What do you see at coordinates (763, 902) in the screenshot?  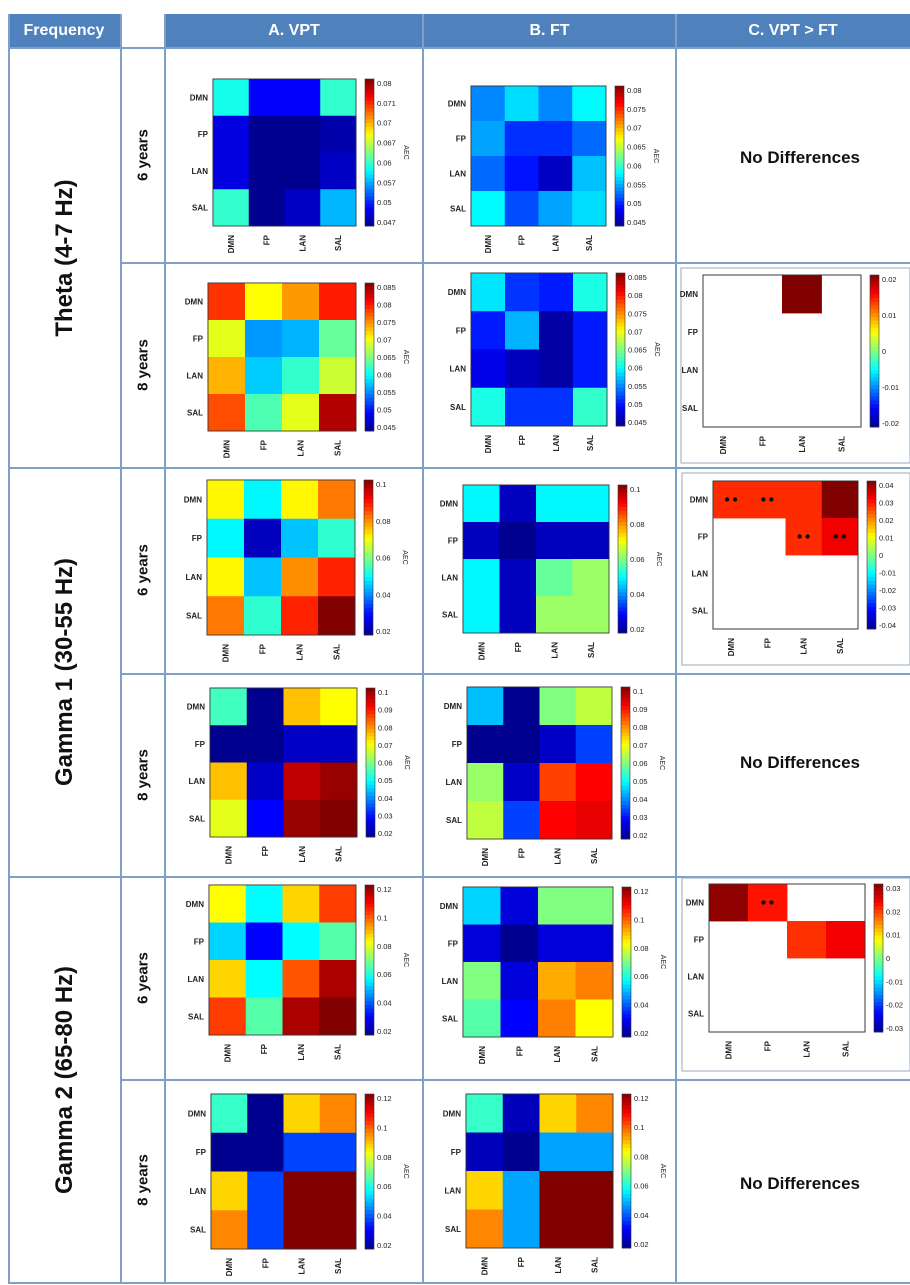 I see `significance-marker` at bounding box center [763, 902].